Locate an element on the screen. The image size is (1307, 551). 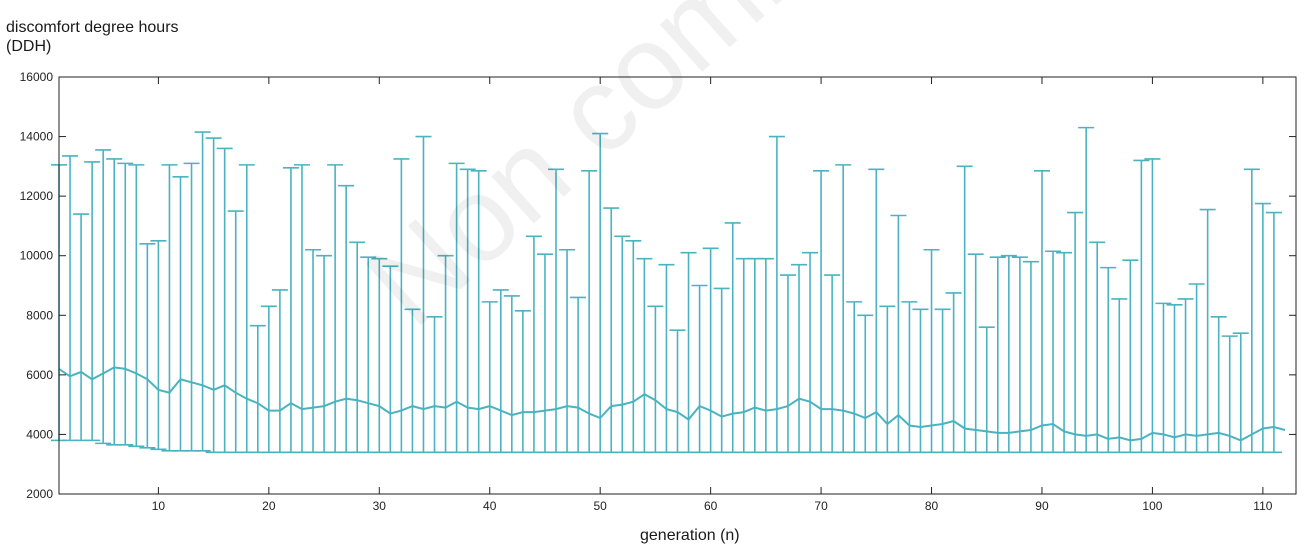
y-tick-label-12000: 12000 is located at coordinates (37, 196).